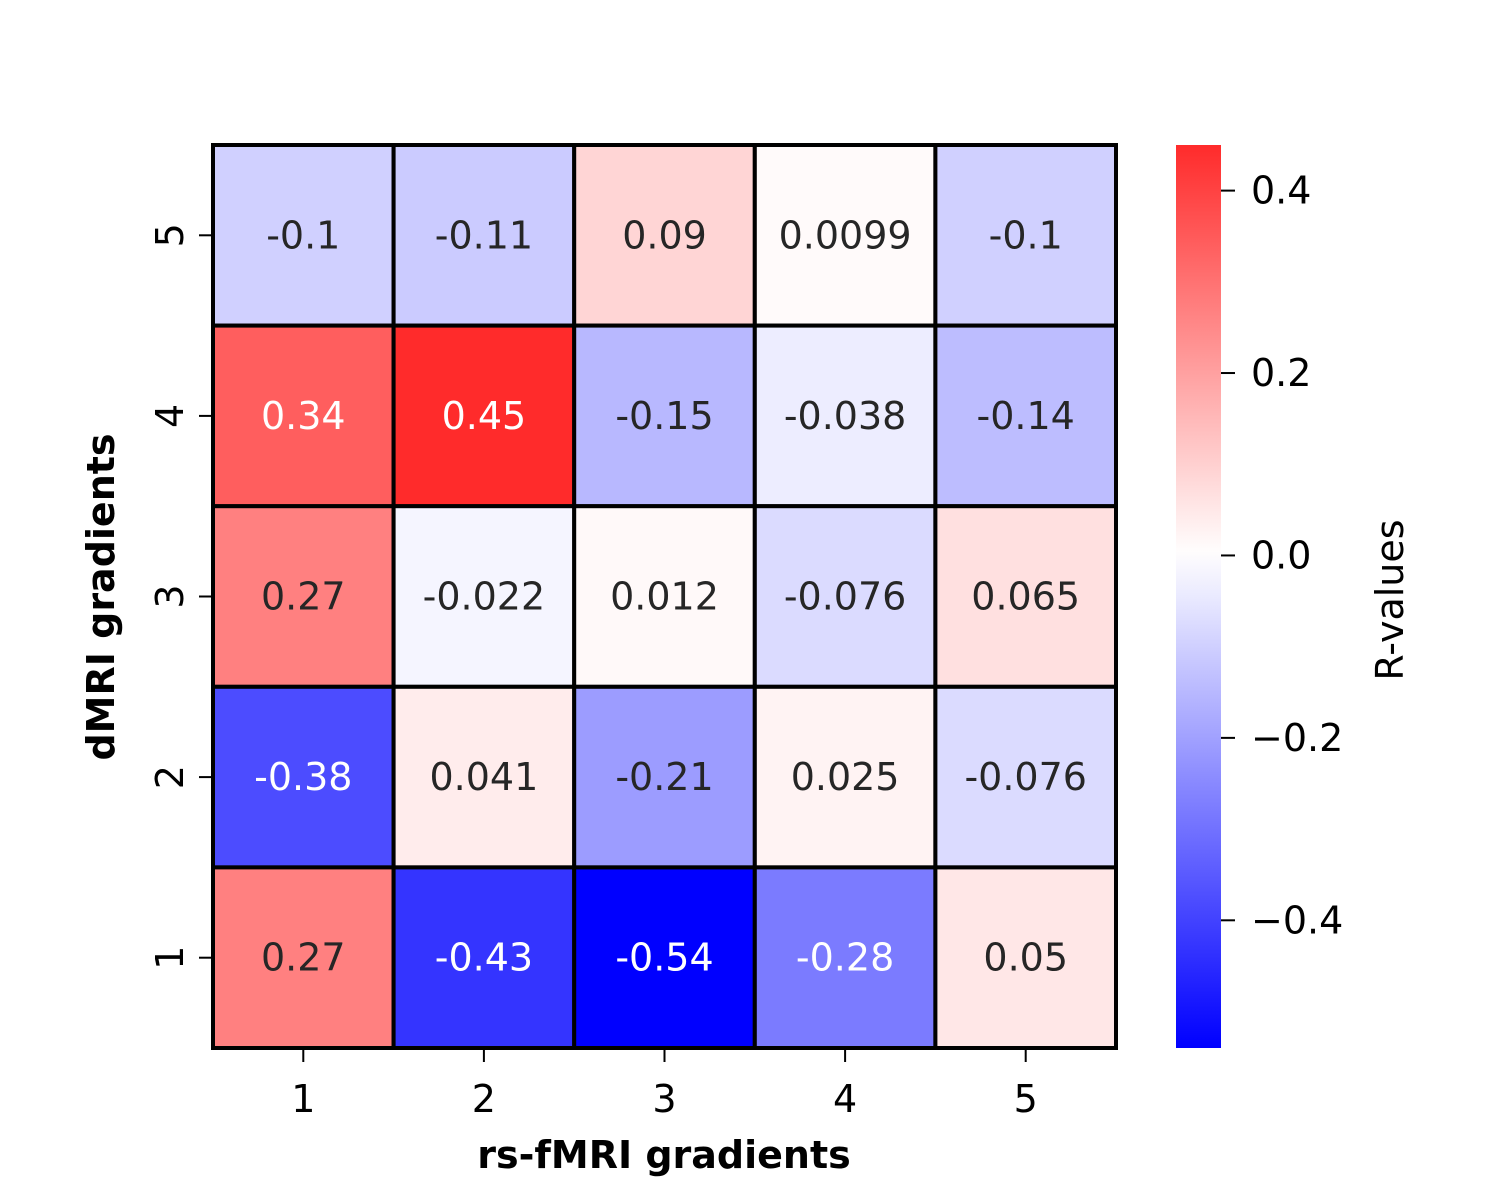  Describe the element at coordinates (1297, 738) in the screenshot. I see `colorbar-tick-label: −0.2` at that location.